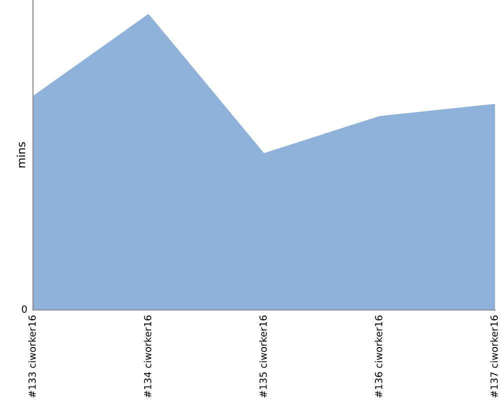 The height and width of the screenshot is (400, 500). What do you see at coordinates (32, 356) in the screenshot?
I see `x-tick-label: #133 ciworker16` at bounding box center [32, 356].